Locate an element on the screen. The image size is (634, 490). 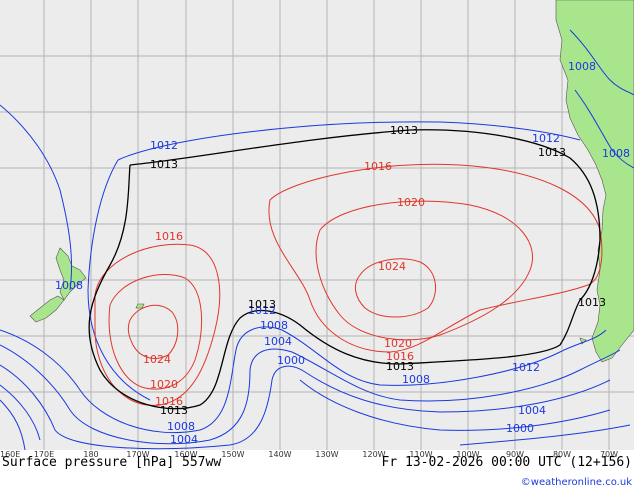
lon-label: 170W is located at coordinates (137, 454).